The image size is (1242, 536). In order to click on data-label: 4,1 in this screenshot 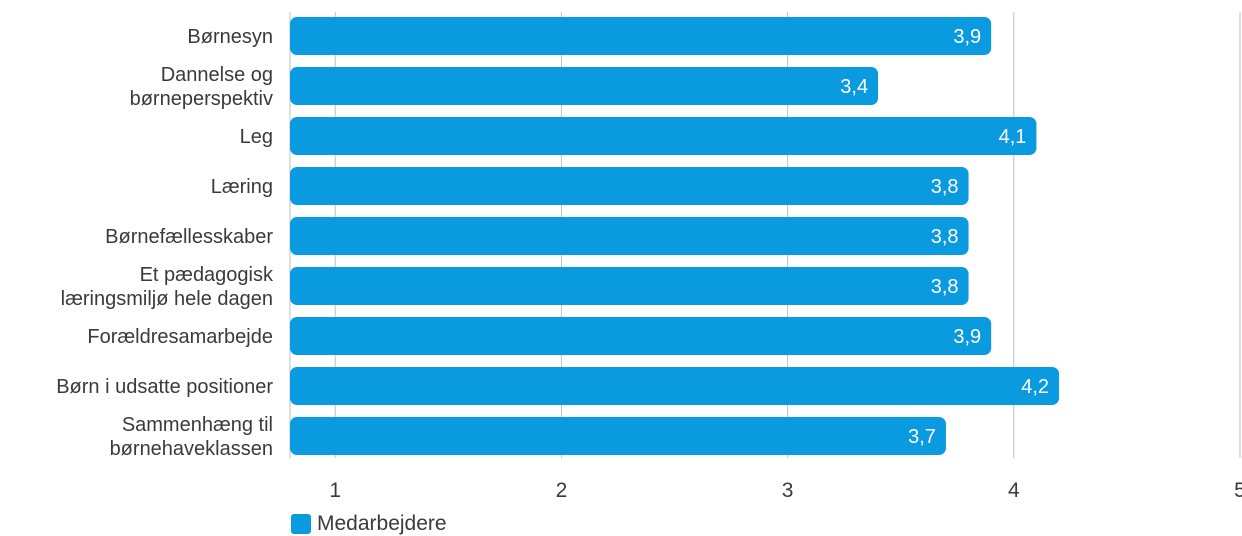, I will do `click(1013, 137)`.